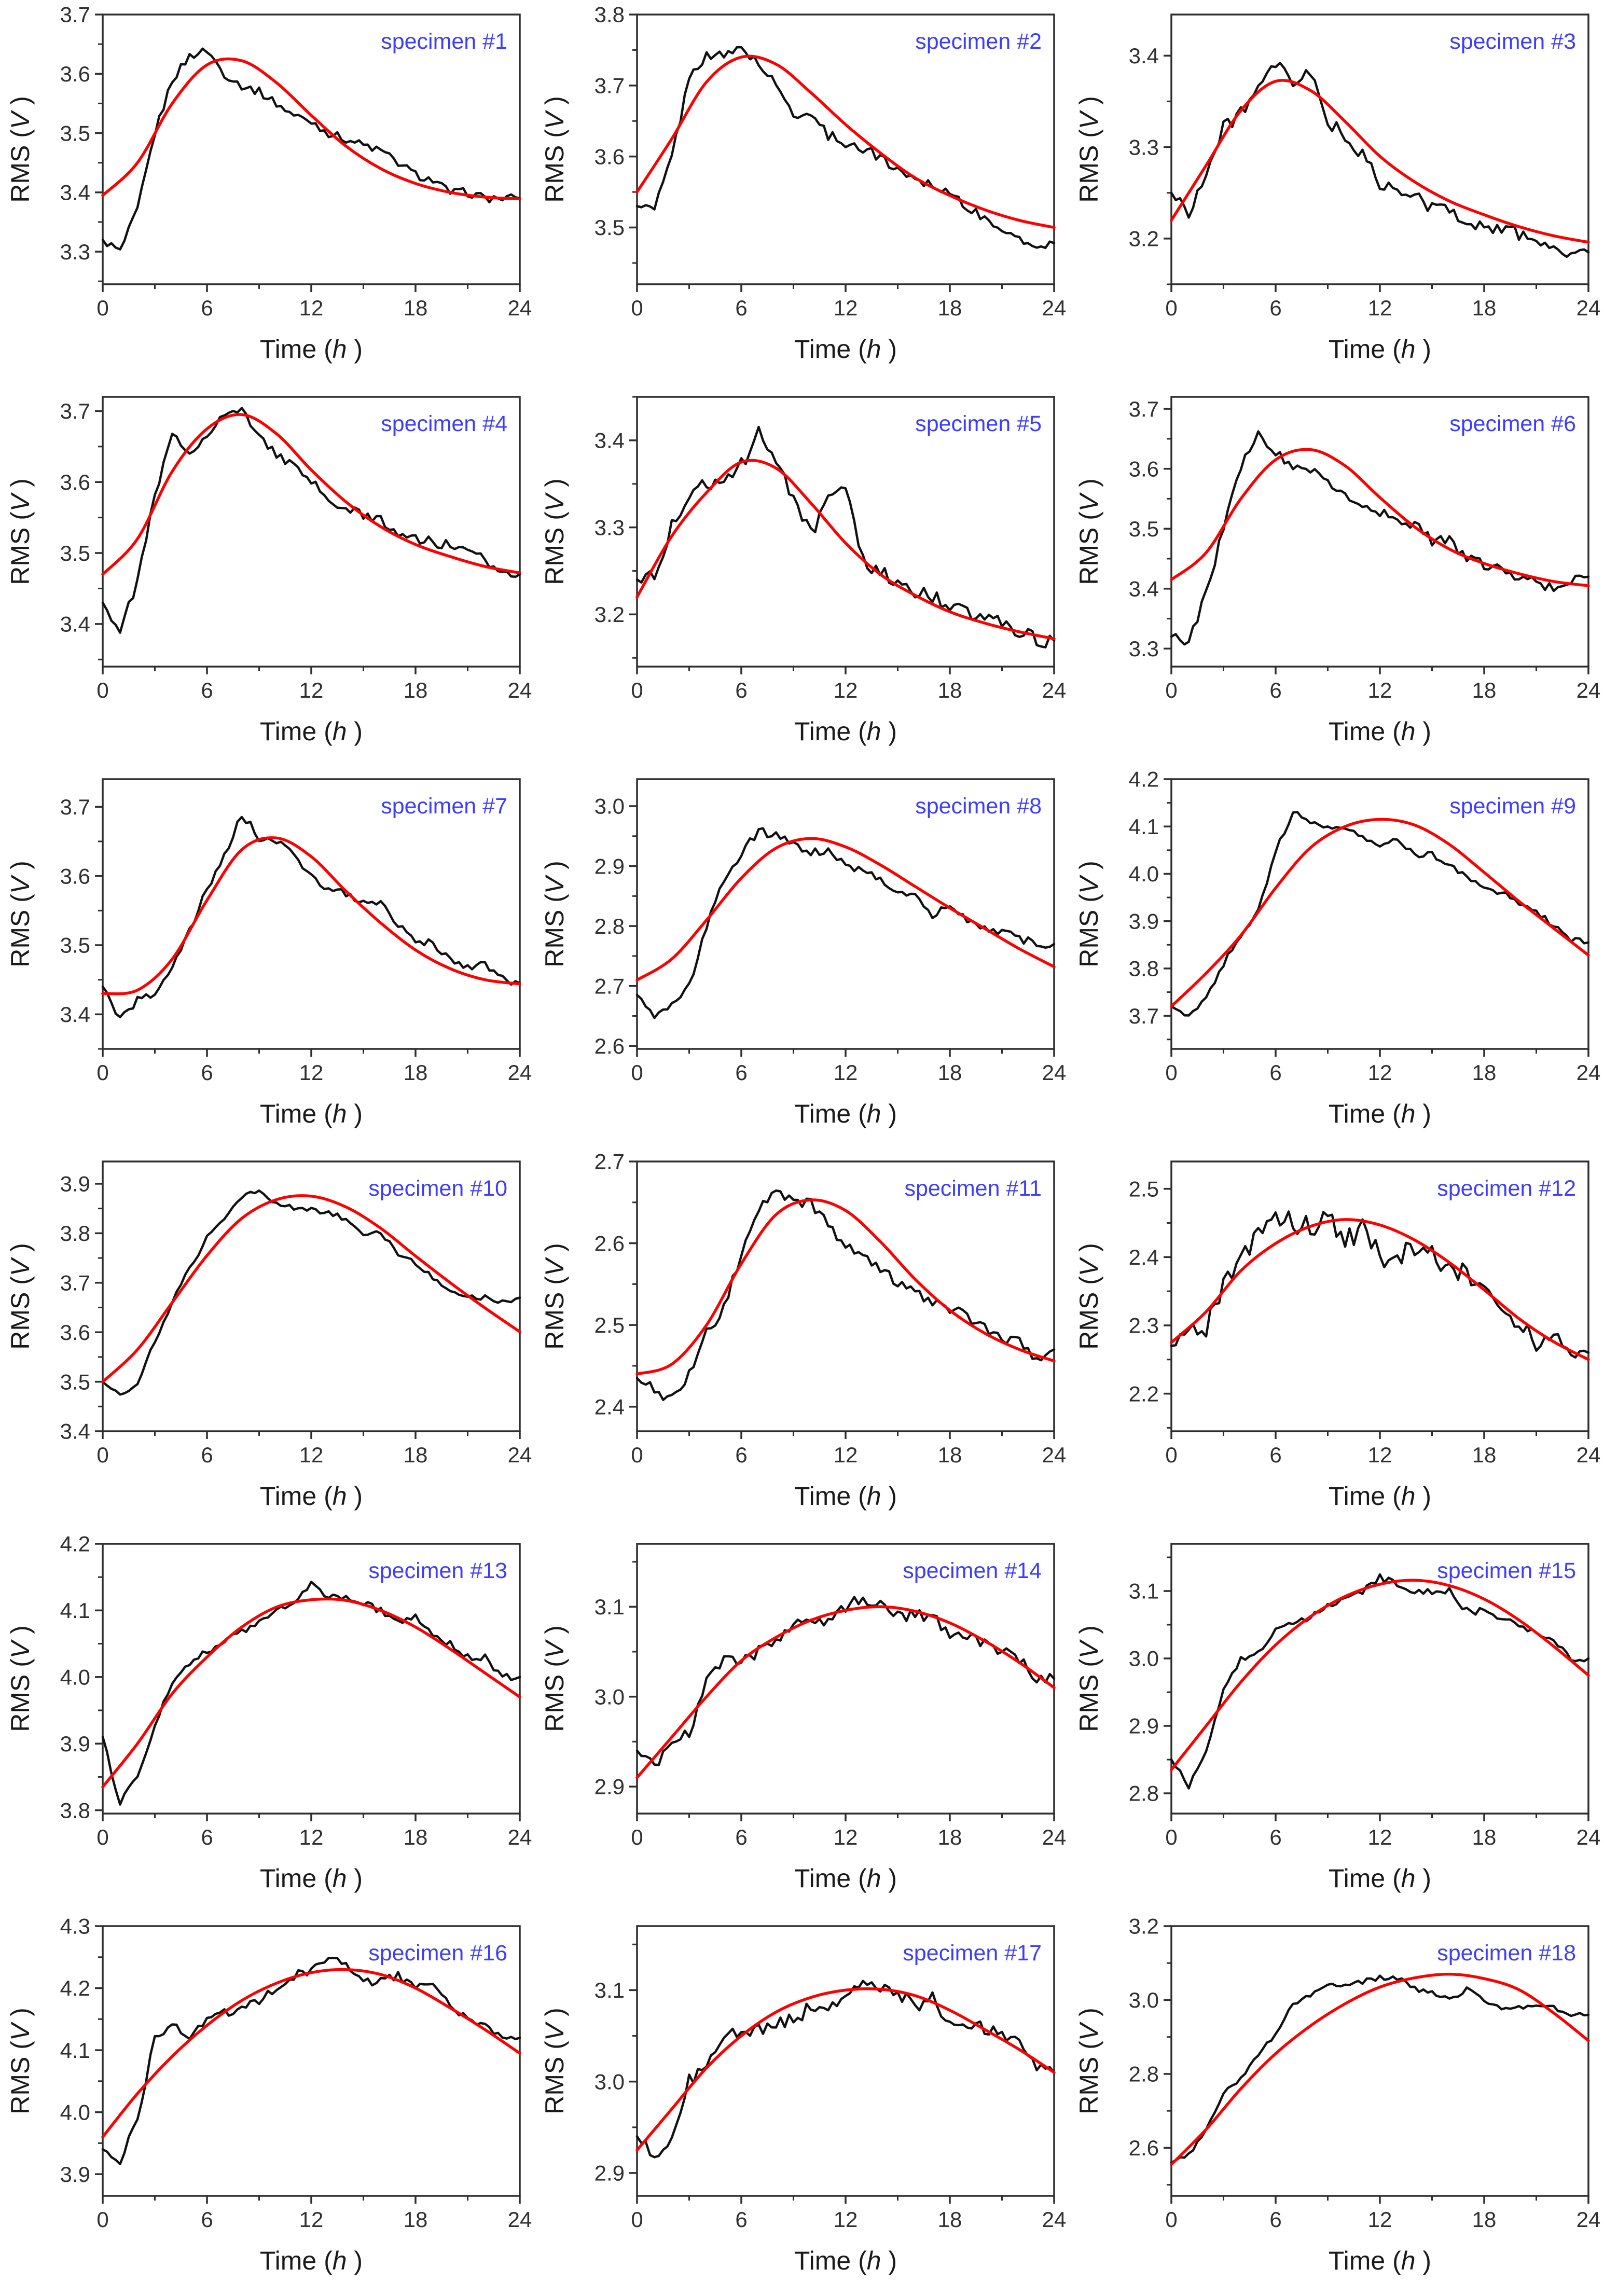 The width and height of the screenshot is (1604, 2296). What do you see at coordinates (1506, 1188) in the screenshot?
I see `specimen-label: specimen #12` at bounding box center [1506, 1188].